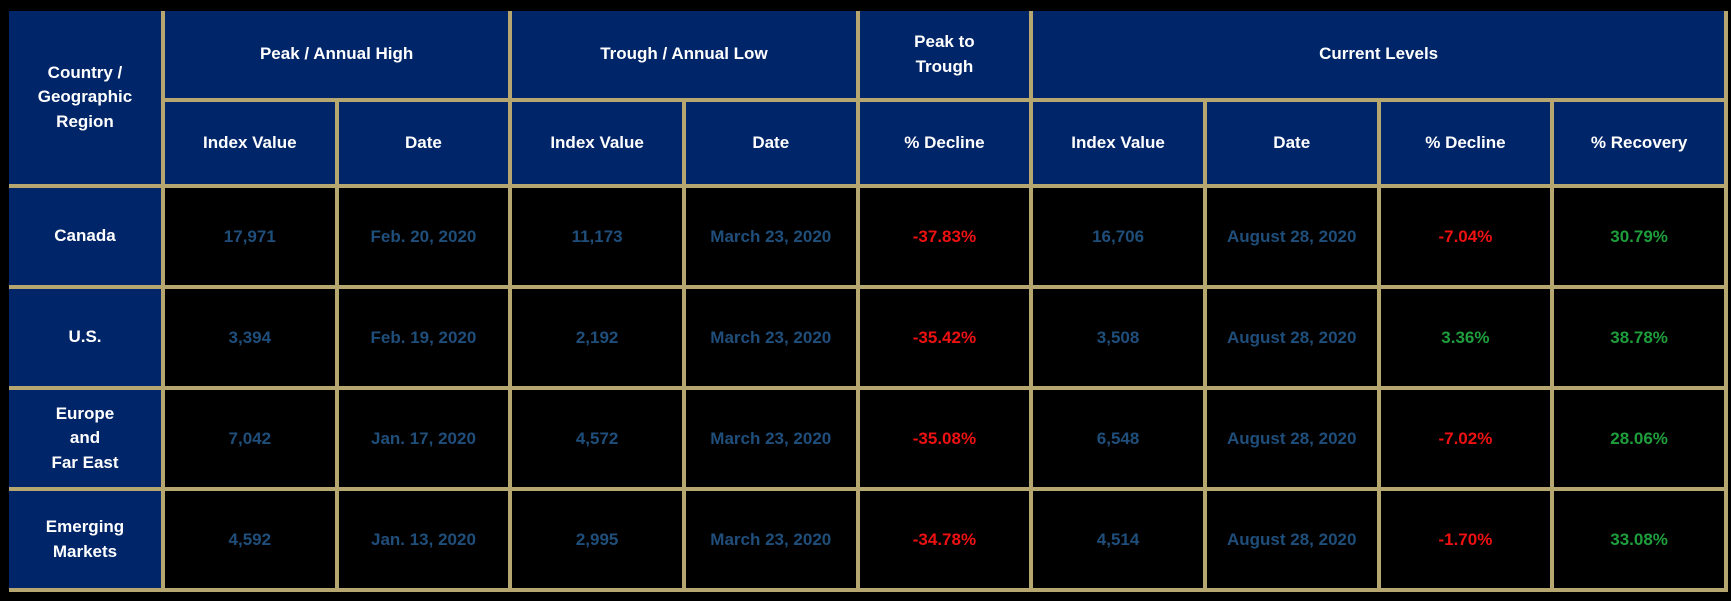  Describe the element at coordinates (1639, 143) in the screenshot. I see `col-header-current-recovery: % Recovery` at that location.